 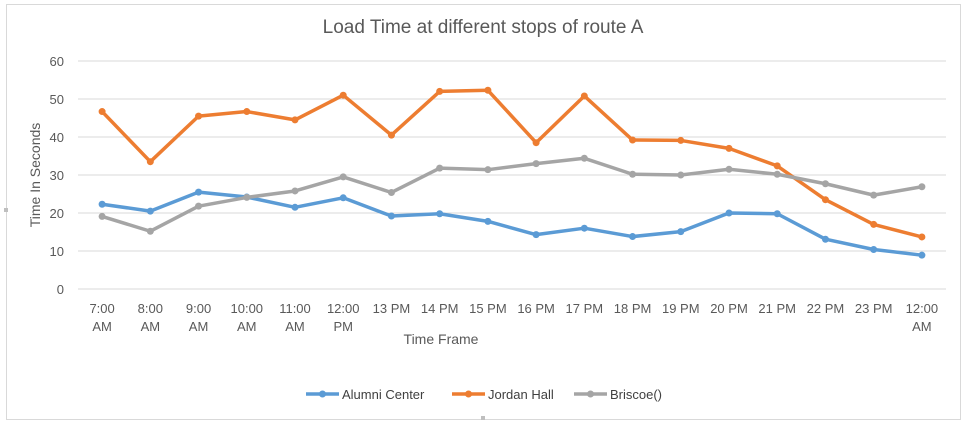 What do you see at coordinates (681, 308) in the screenshot?
I see `x-tick-label: 19 PM` at bounding box center [681, 308].